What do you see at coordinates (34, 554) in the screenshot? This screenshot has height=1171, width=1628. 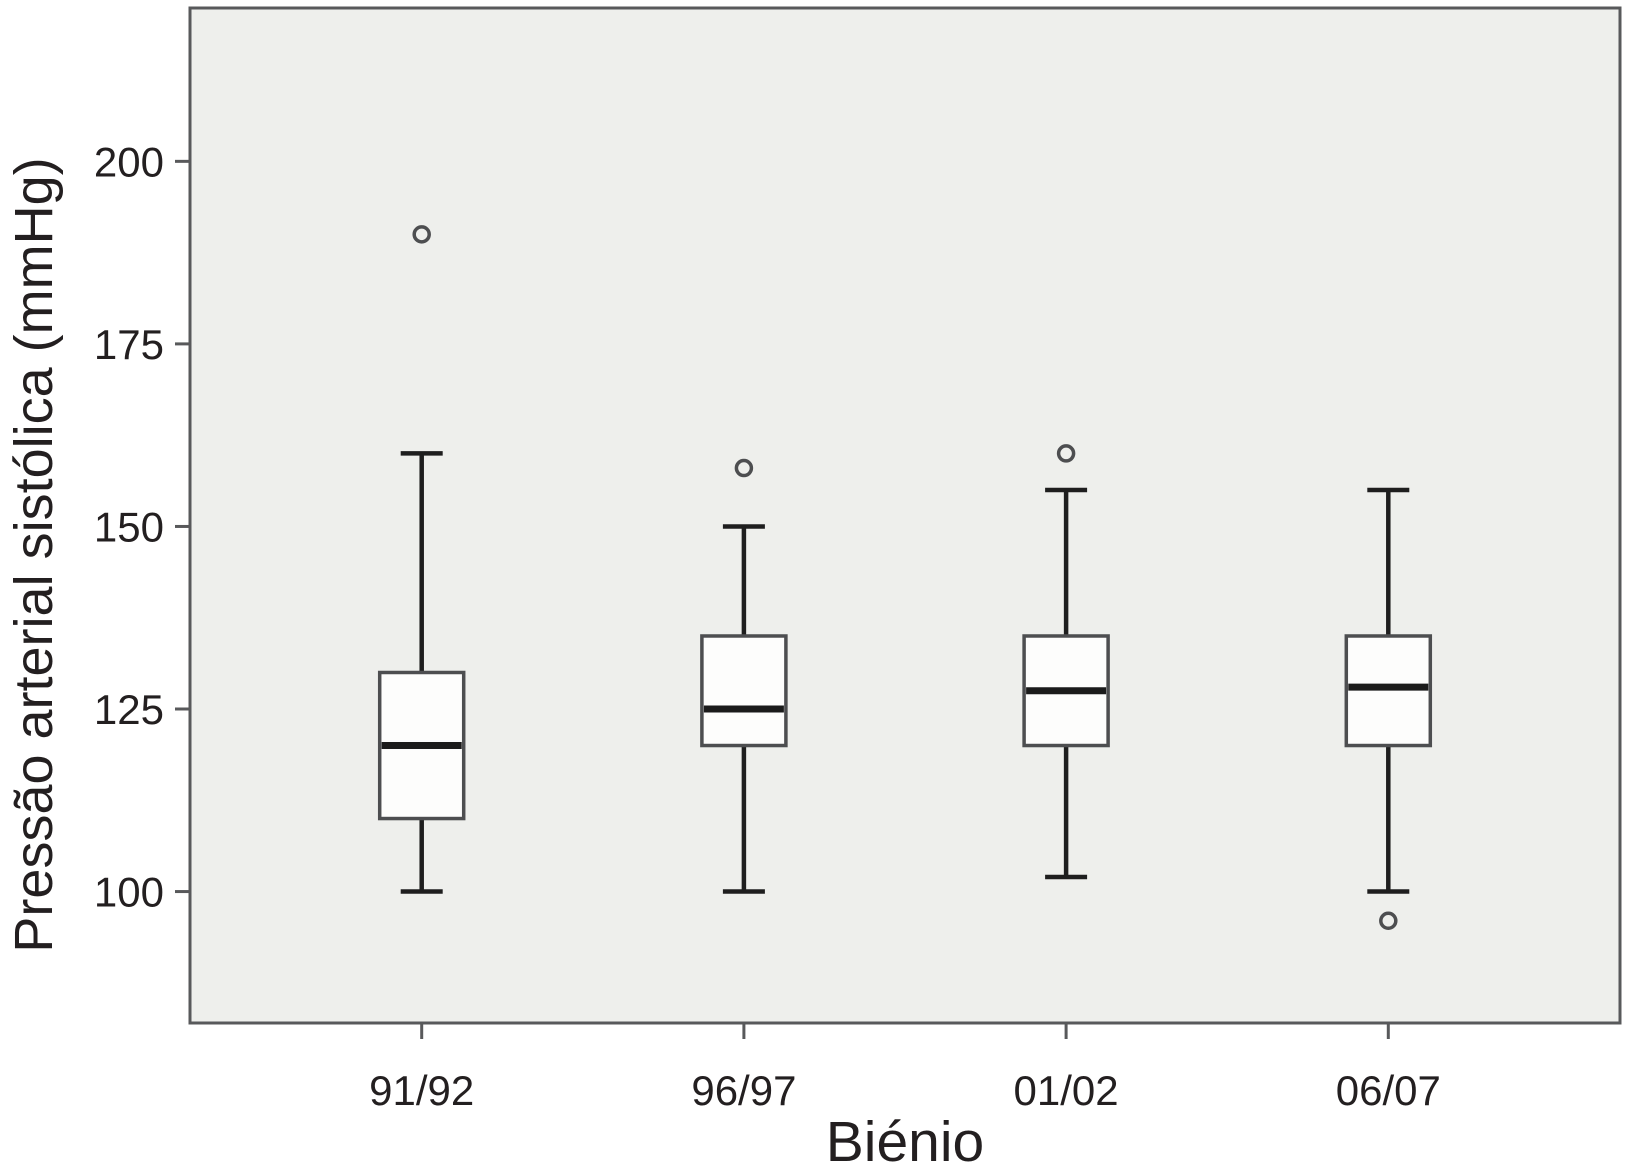 I see `y-axis-title: Pressão arterial sistólica (mmHg)` at bounding box center [34, 554].